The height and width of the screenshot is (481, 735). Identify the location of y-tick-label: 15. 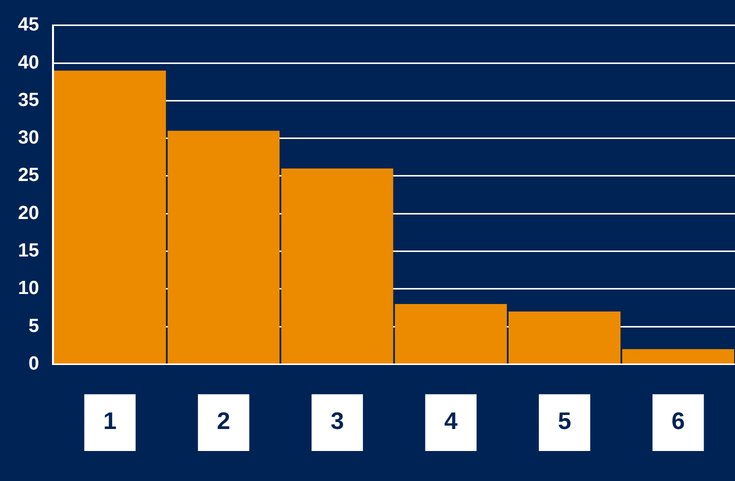
(29, 251).